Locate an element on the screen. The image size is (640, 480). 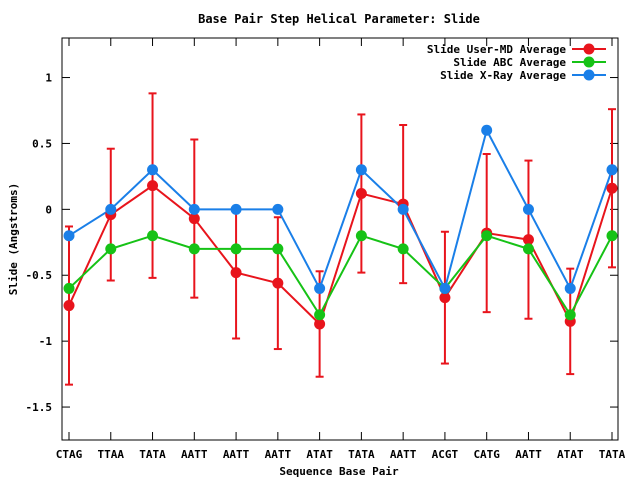
y-axis-label: Slide (Angstroms) is located at coordinates (13, 239).